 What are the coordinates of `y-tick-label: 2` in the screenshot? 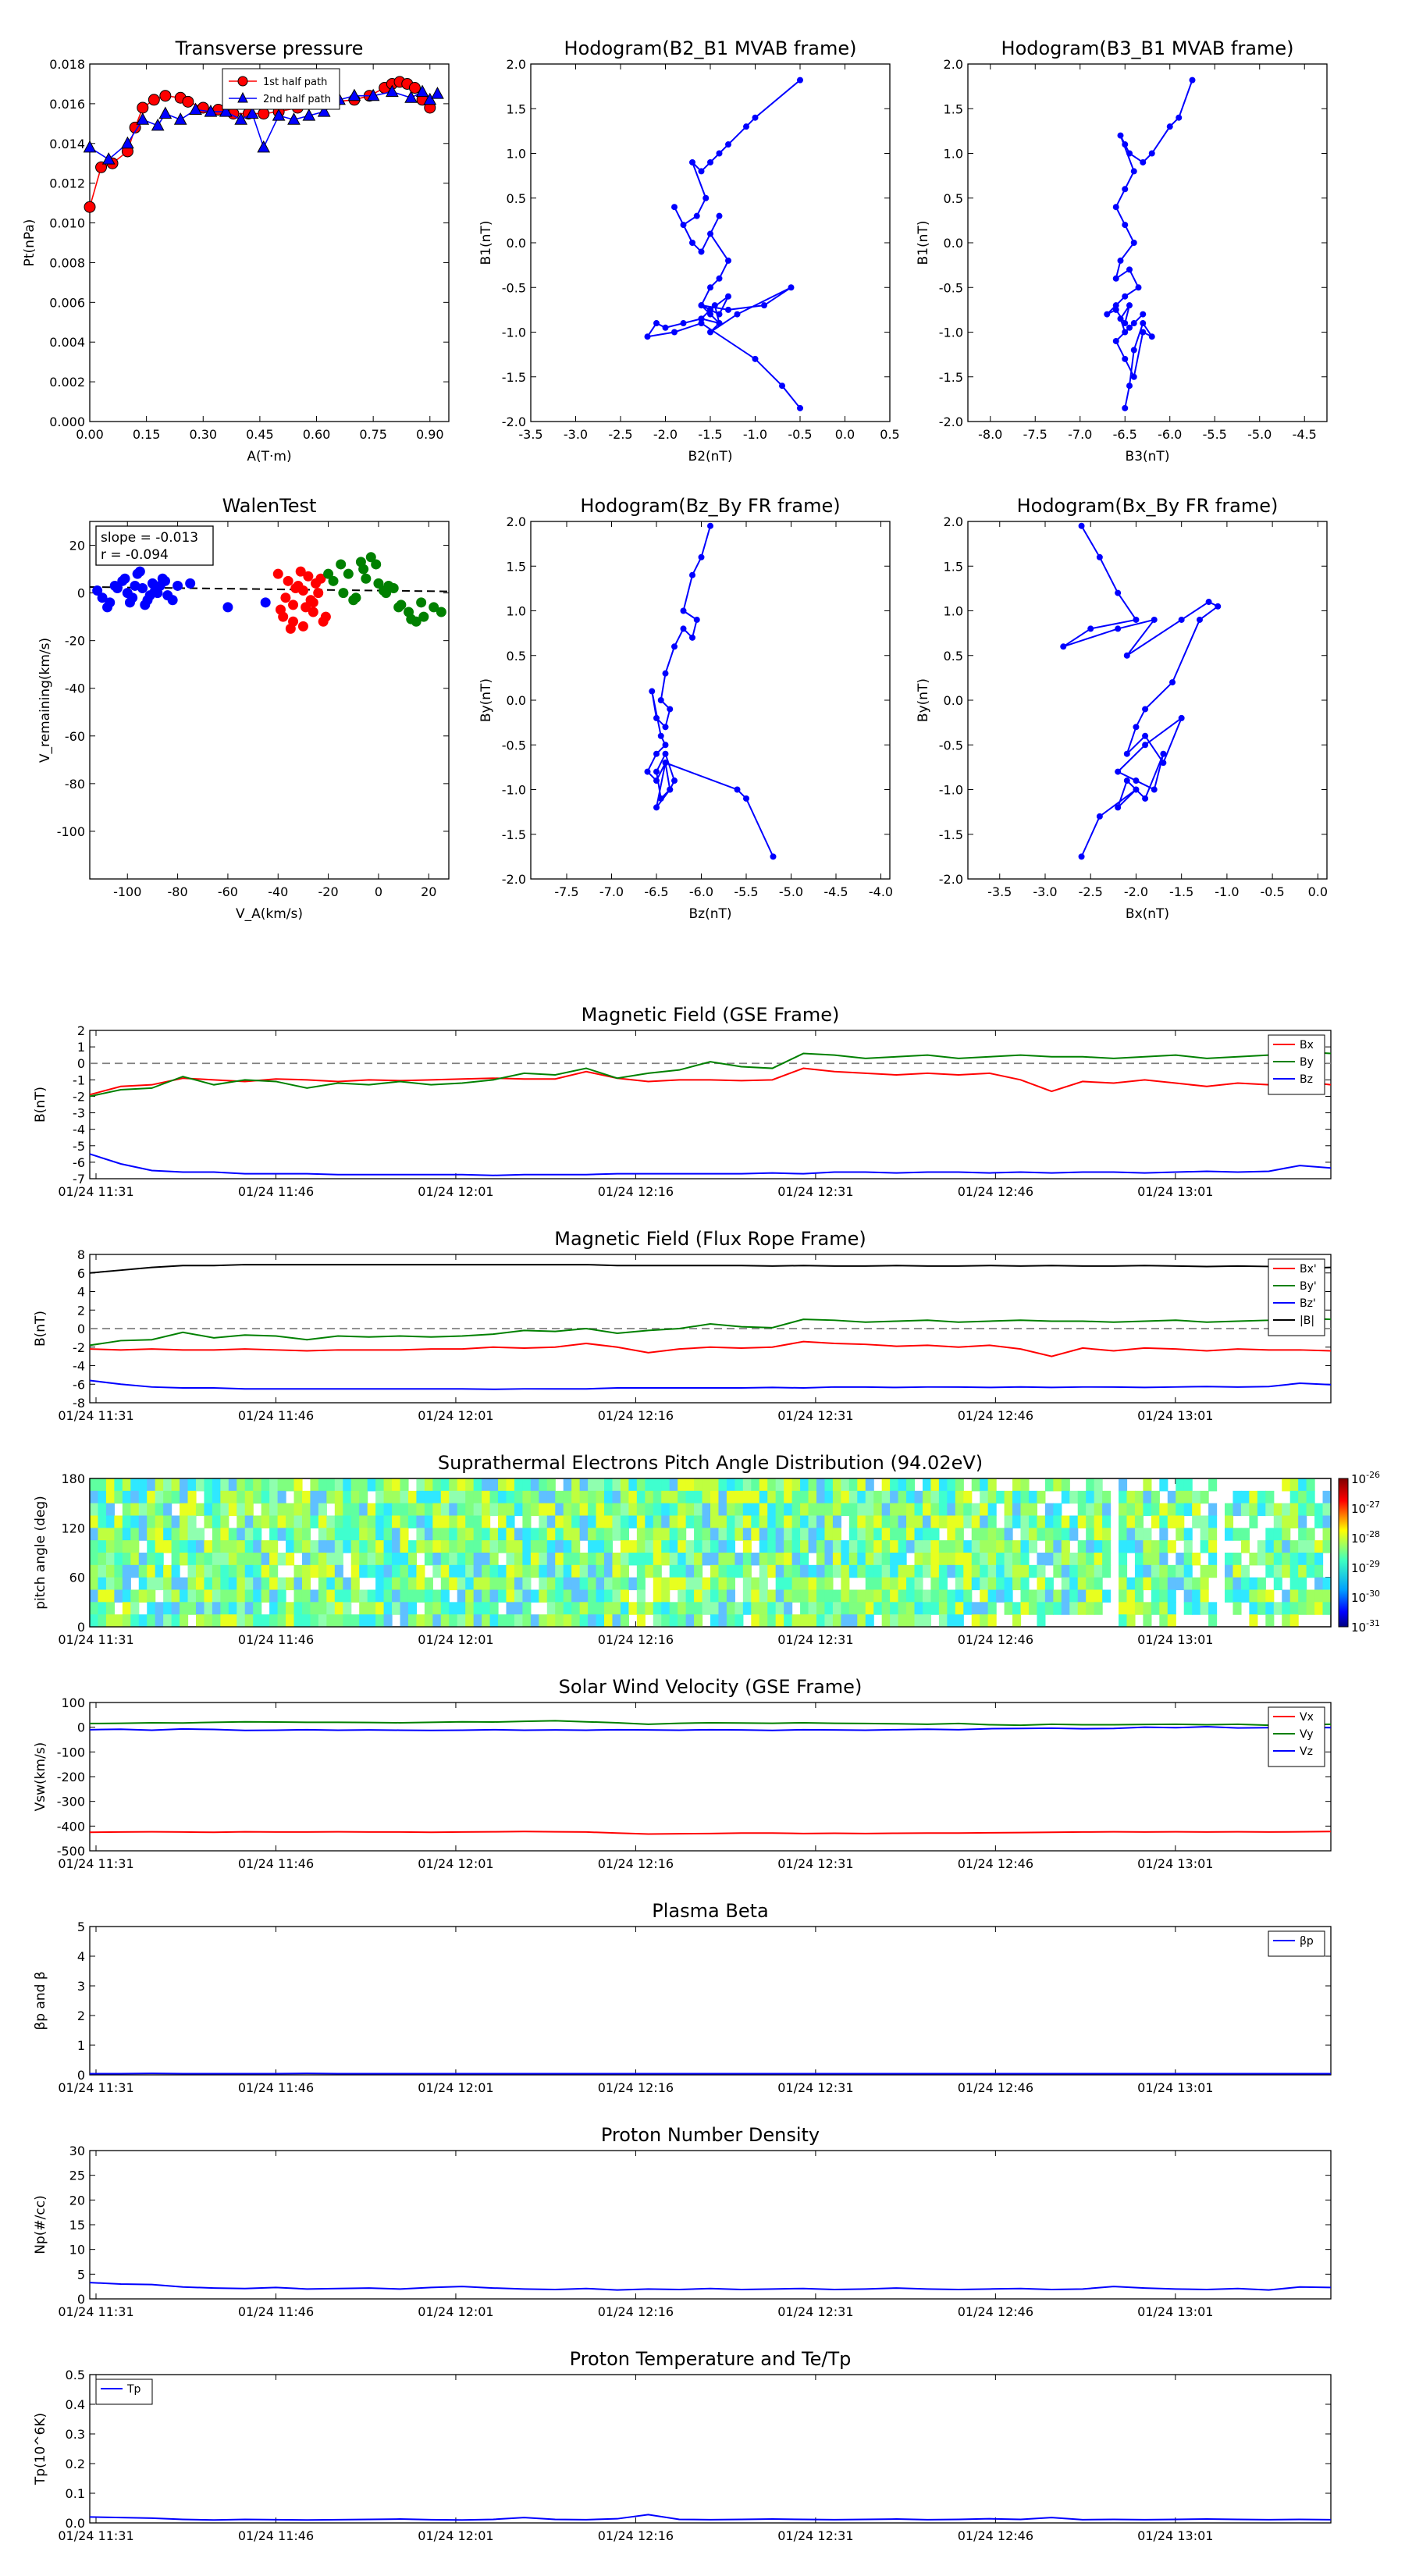 It's located at (81, 2016).